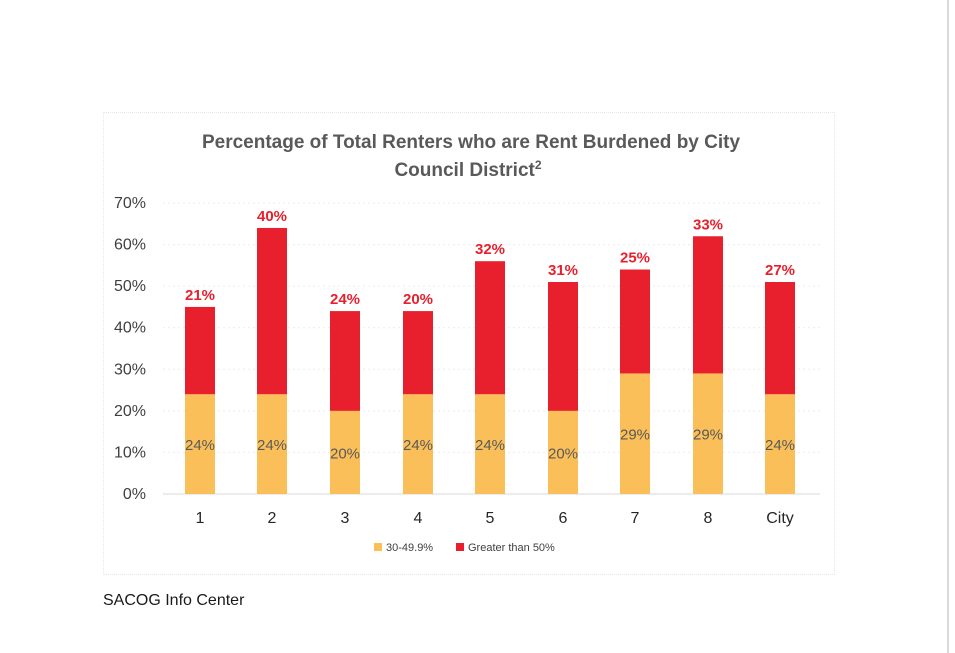  What do you see at coordinates (563, 518) in the screenshot?
I see `x-tick-label: 6` at bounding box center [563, 518].